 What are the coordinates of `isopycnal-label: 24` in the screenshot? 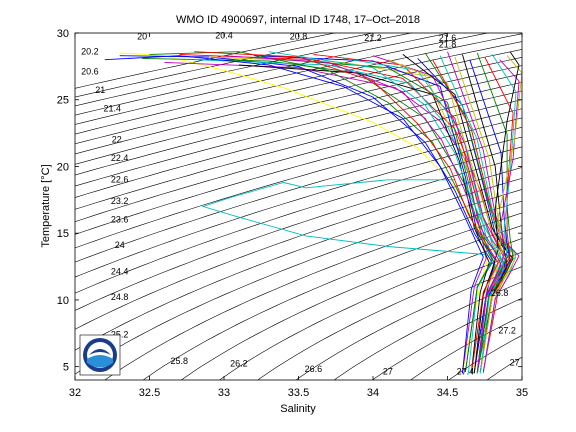 It's located at (120, 245).